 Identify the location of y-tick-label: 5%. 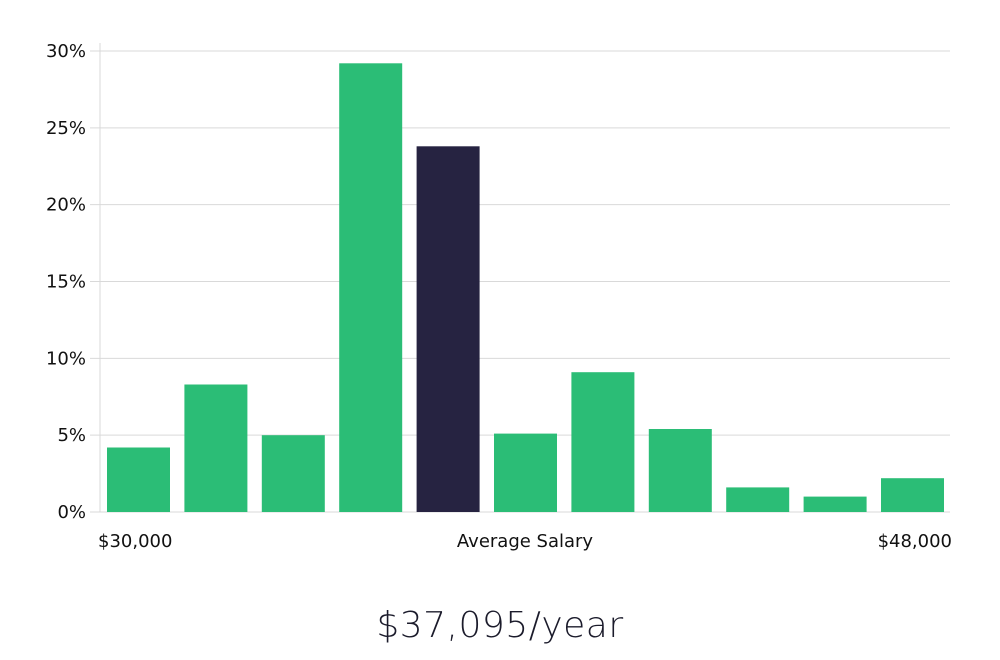
(71, 435).